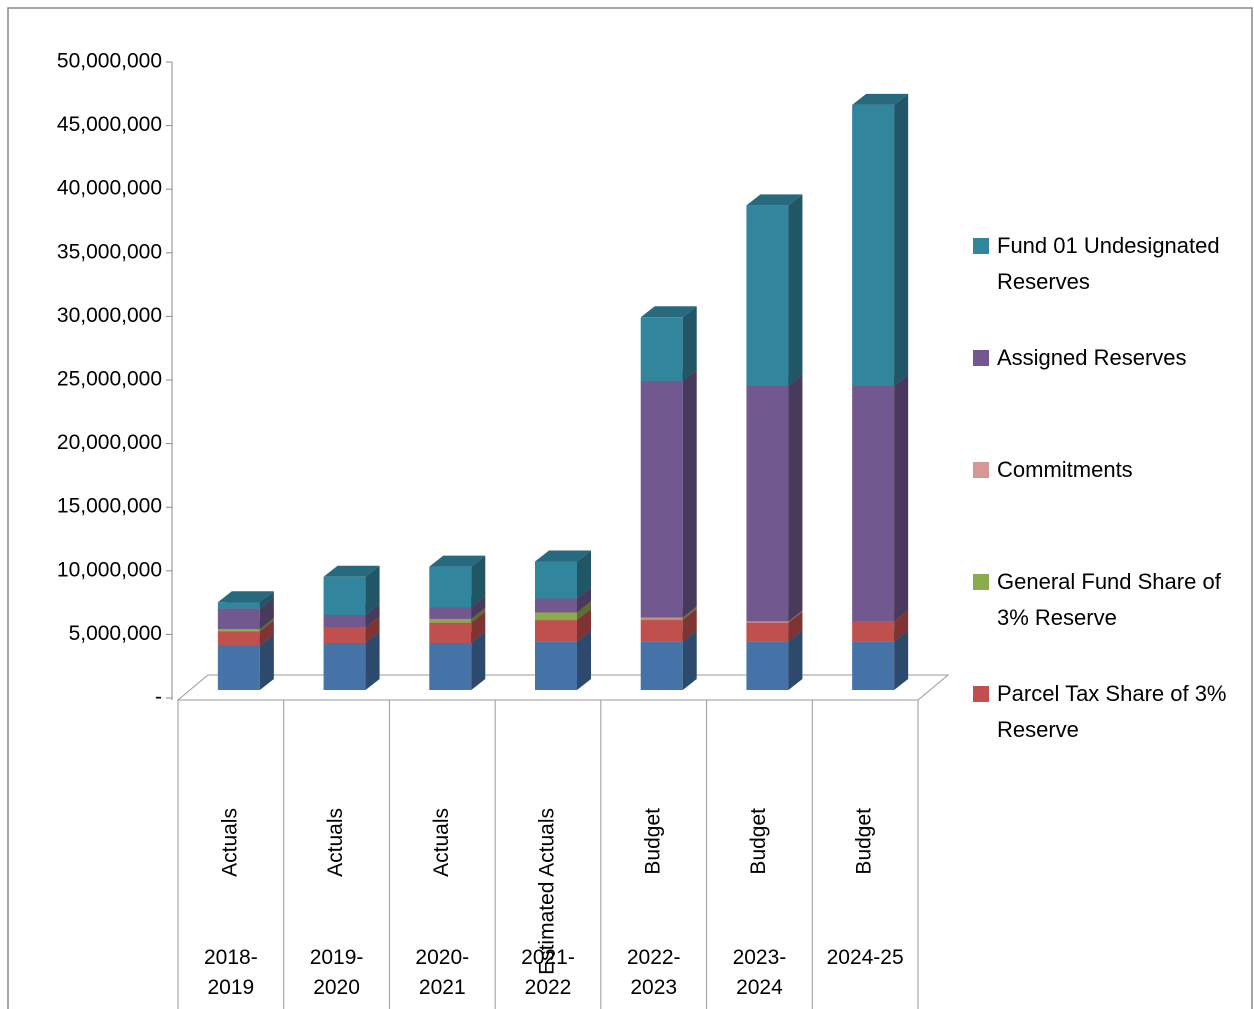 This screenshot has height=1009, width=1254. I want to click on legend-label: Assigned Reserves, so click(1092, 357).